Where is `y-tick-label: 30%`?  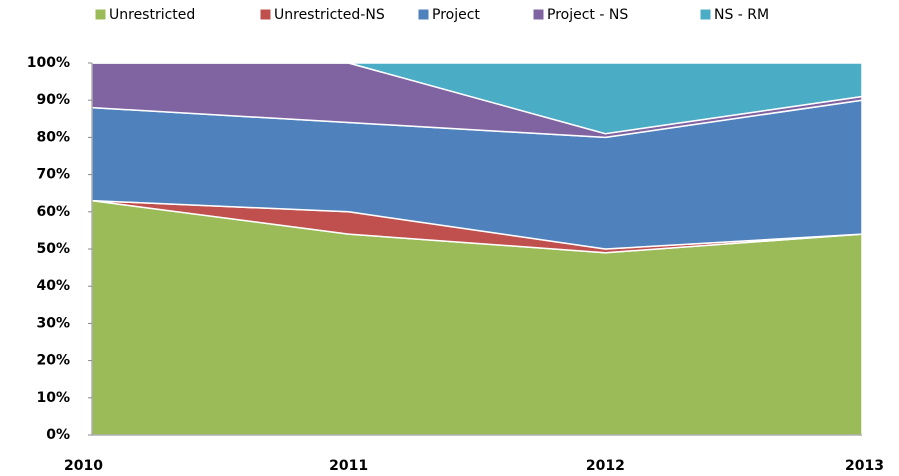
y-tick-label: 30% is located at coordinates (53, 323).